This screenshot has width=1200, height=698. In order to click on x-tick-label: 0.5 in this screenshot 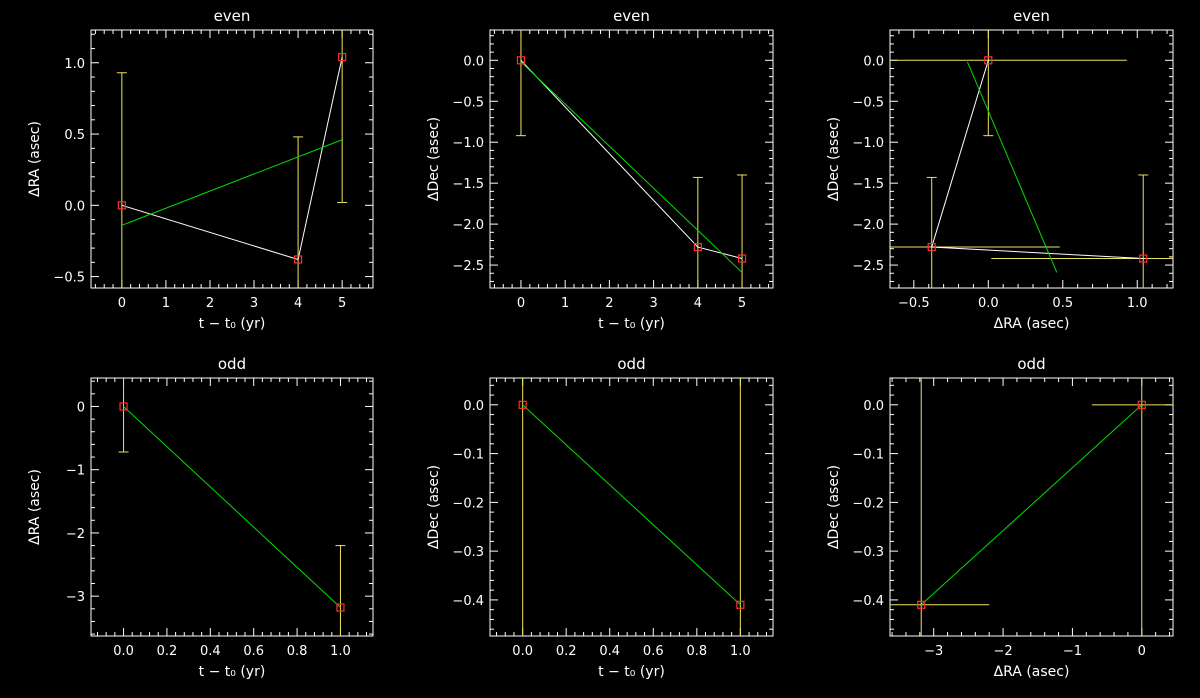, I will do `click(1062, 303)`.